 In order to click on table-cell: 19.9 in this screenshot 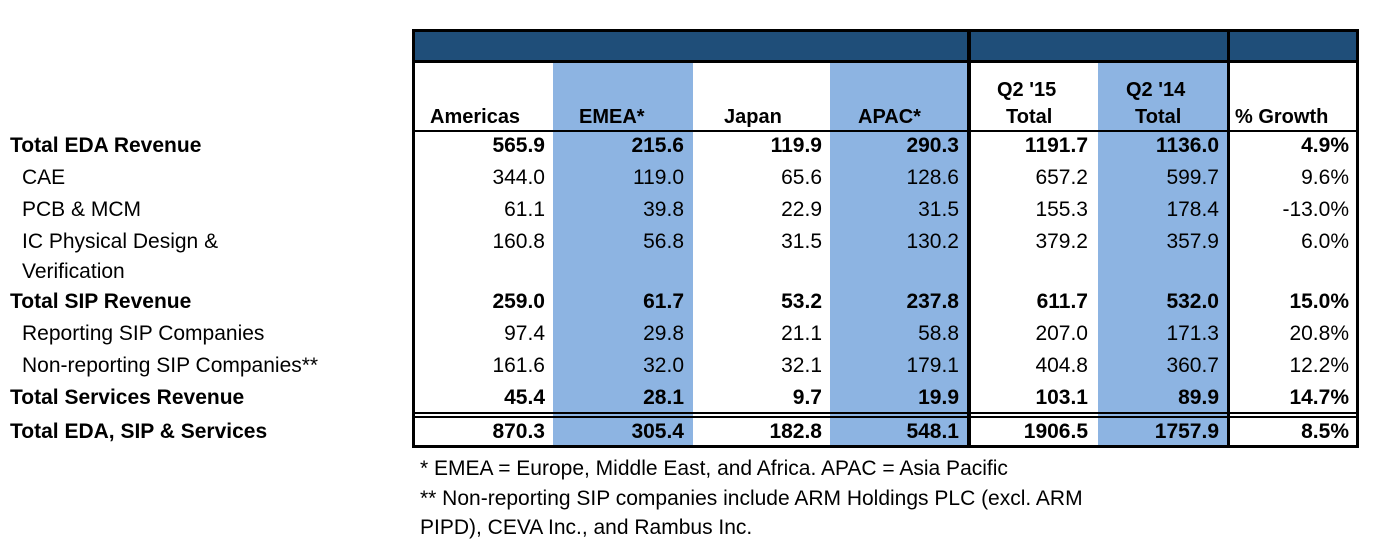, I will do `click(938, 397)`.